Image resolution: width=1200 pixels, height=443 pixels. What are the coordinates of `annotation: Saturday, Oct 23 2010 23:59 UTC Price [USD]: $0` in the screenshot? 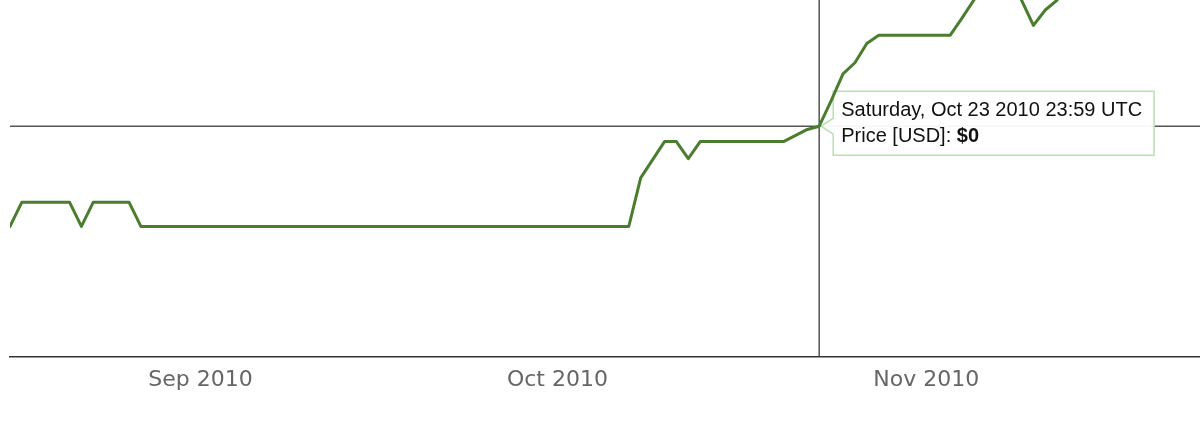 It's located at (992, 121).